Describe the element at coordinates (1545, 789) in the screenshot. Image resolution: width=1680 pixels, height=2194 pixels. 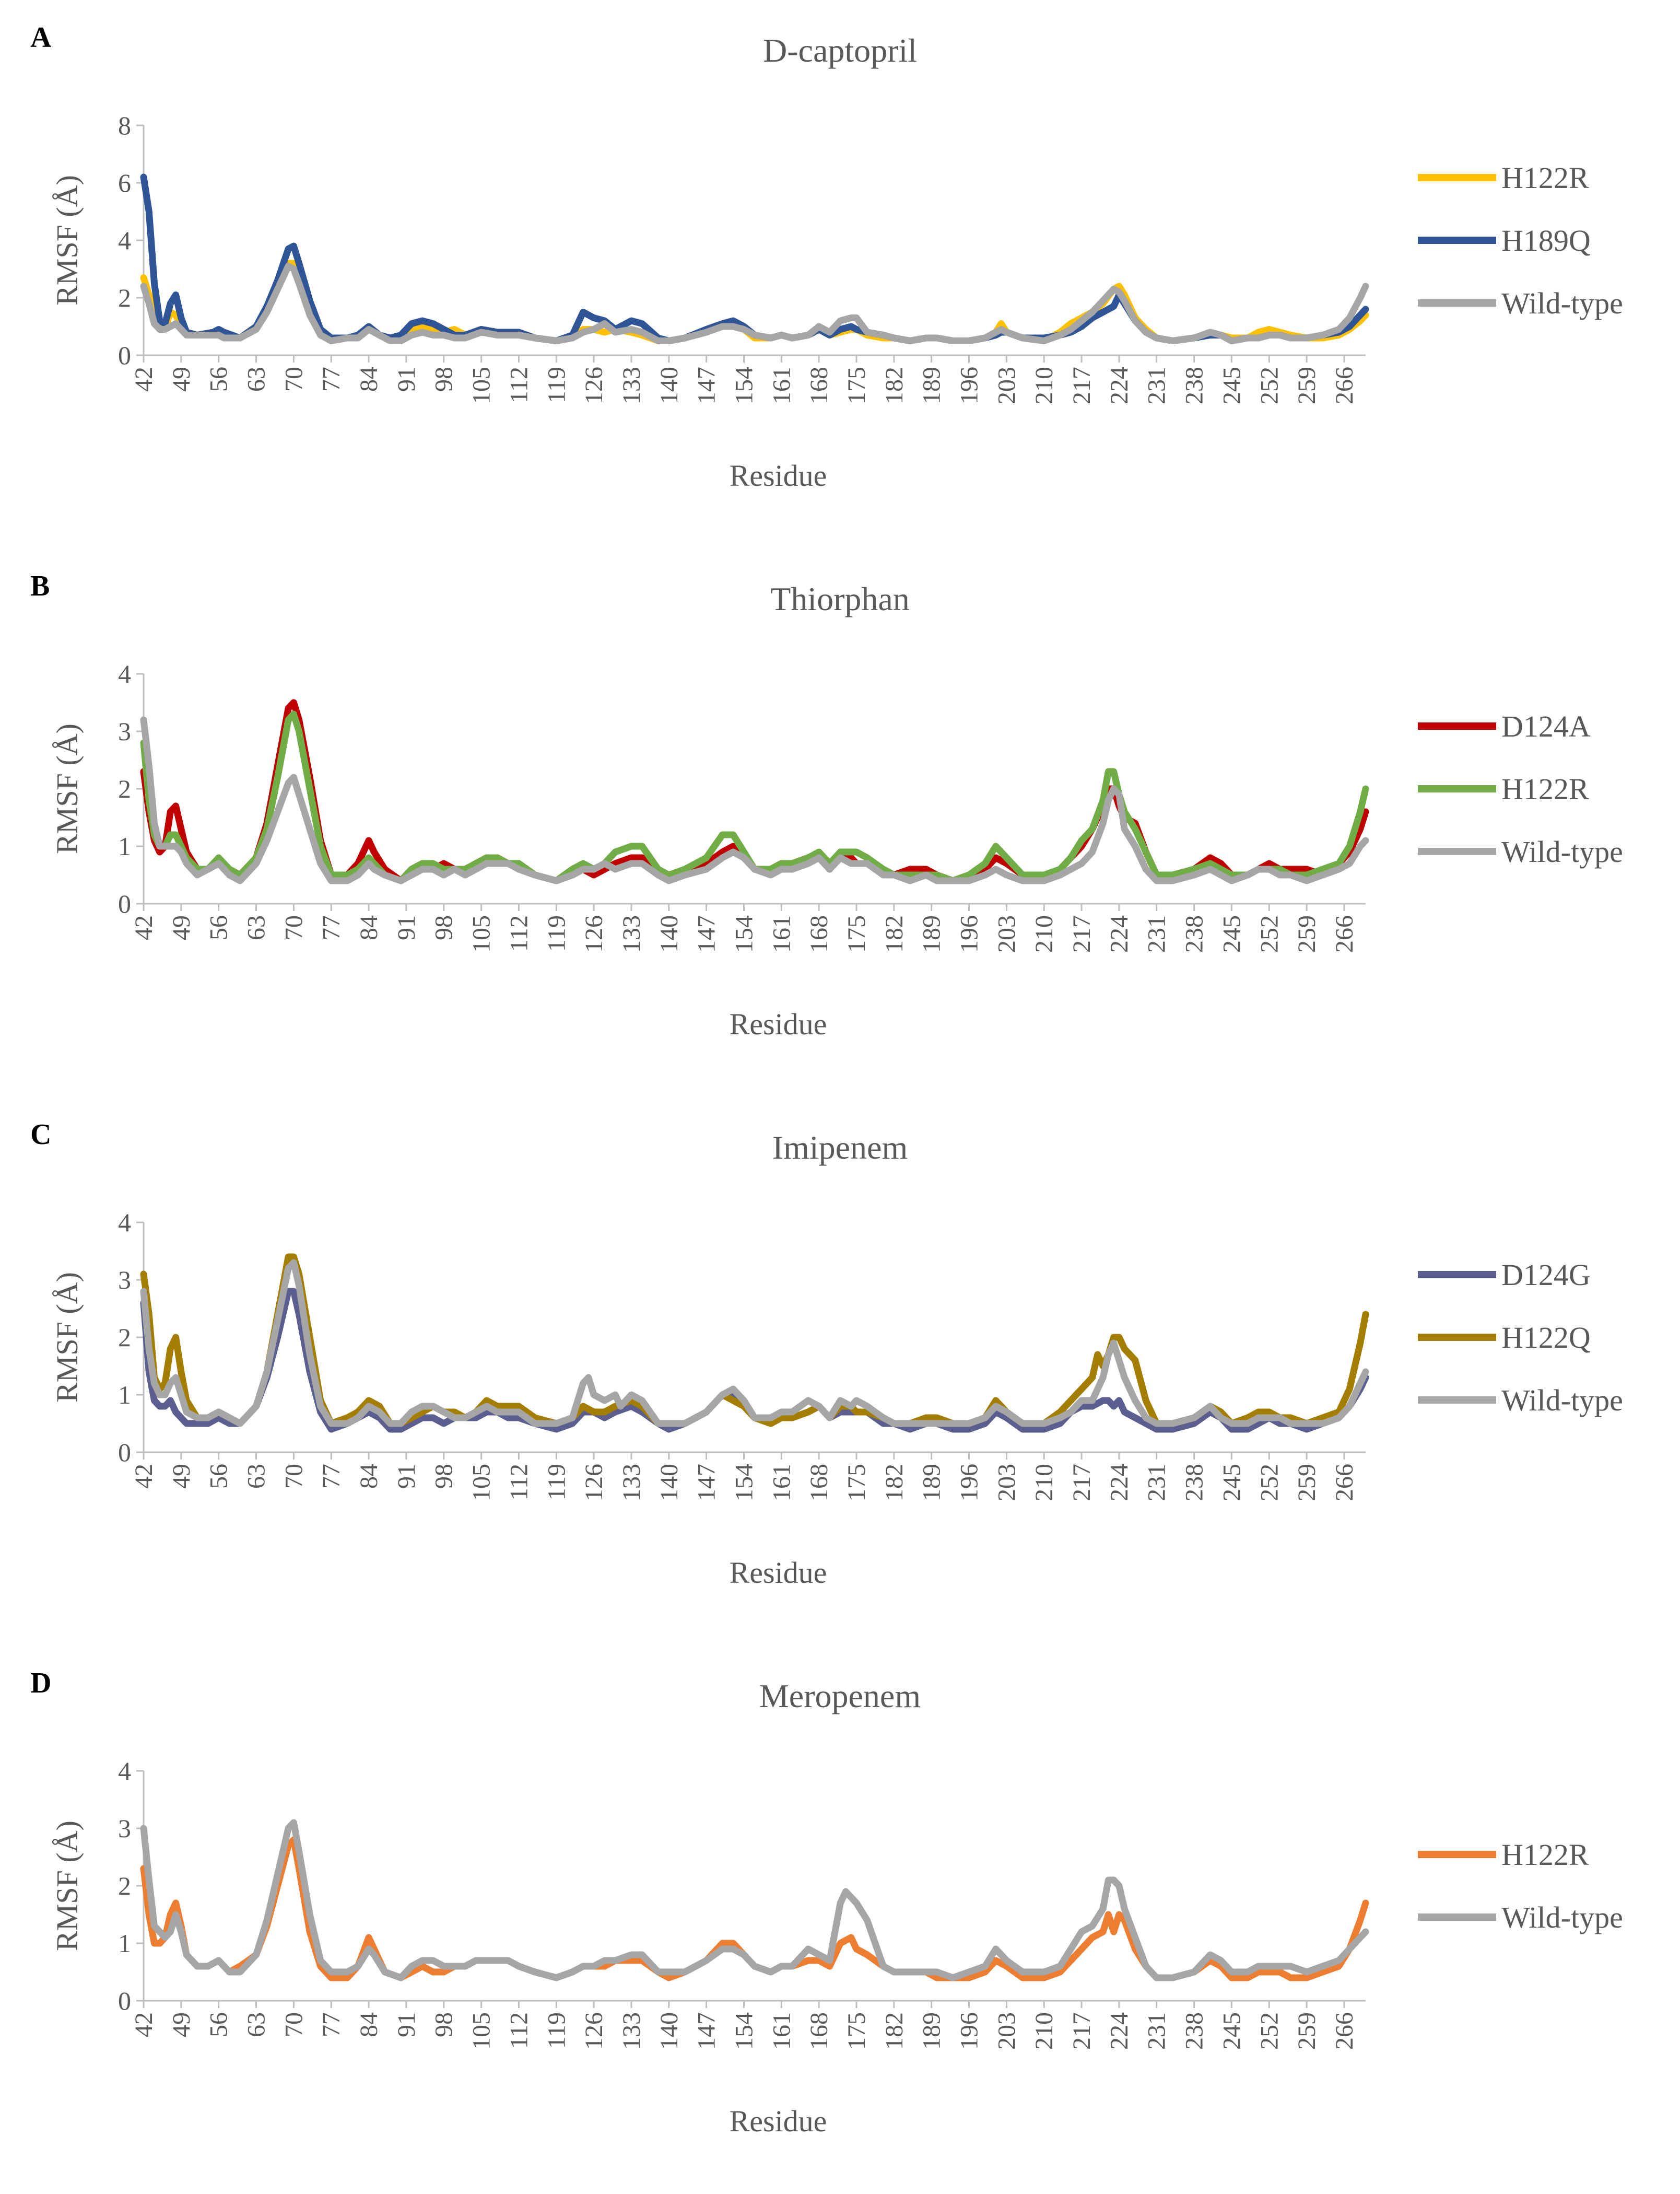
I see `legend-label: H122R` at that location.